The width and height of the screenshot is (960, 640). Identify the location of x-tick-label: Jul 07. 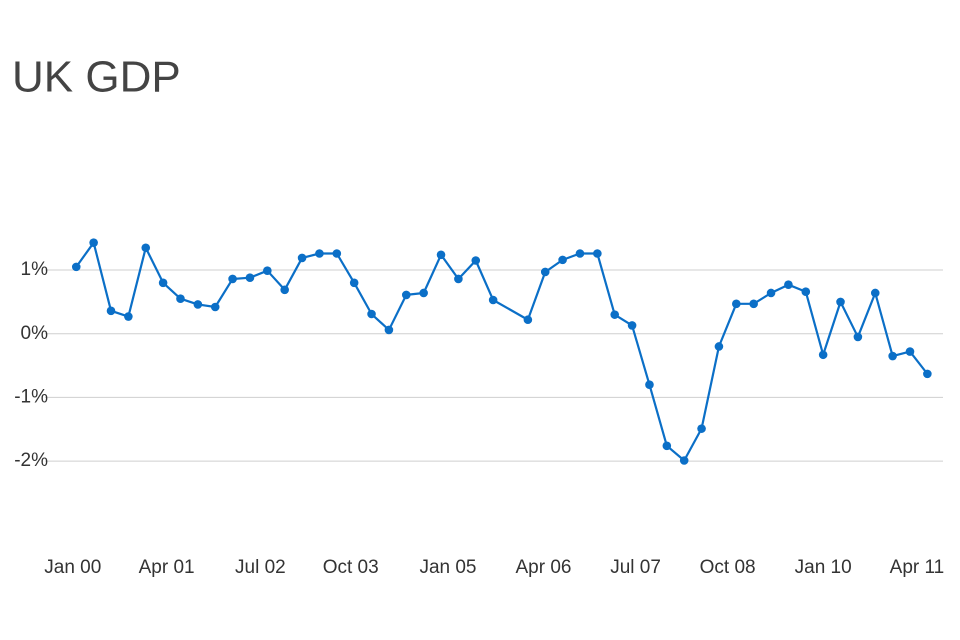
(635, 567).